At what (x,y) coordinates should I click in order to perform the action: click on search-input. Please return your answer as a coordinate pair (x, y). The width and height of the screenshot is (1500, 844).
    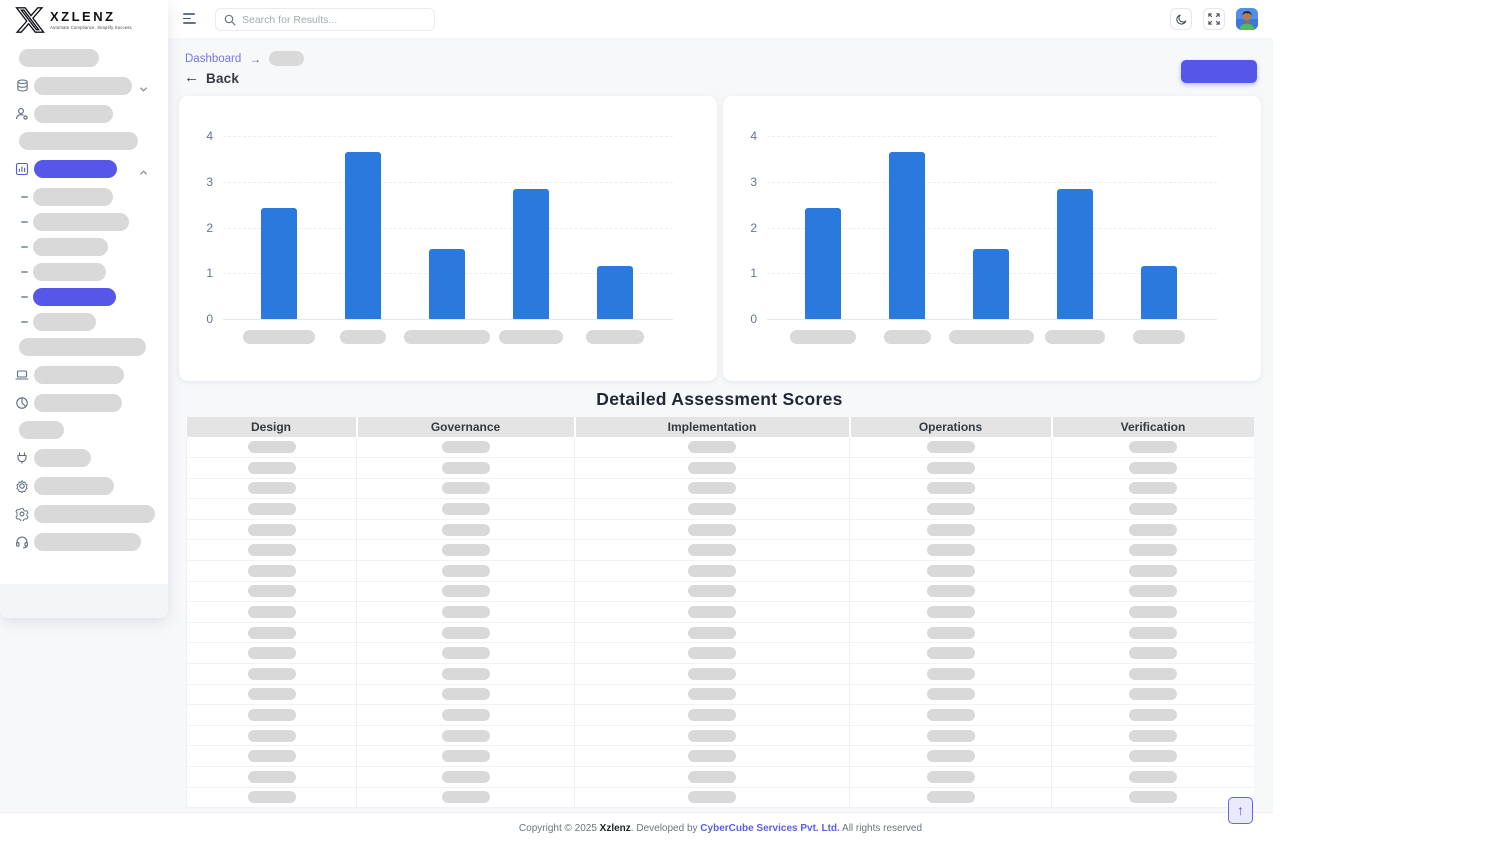
    Looking at the image, I should click on (334, 19).